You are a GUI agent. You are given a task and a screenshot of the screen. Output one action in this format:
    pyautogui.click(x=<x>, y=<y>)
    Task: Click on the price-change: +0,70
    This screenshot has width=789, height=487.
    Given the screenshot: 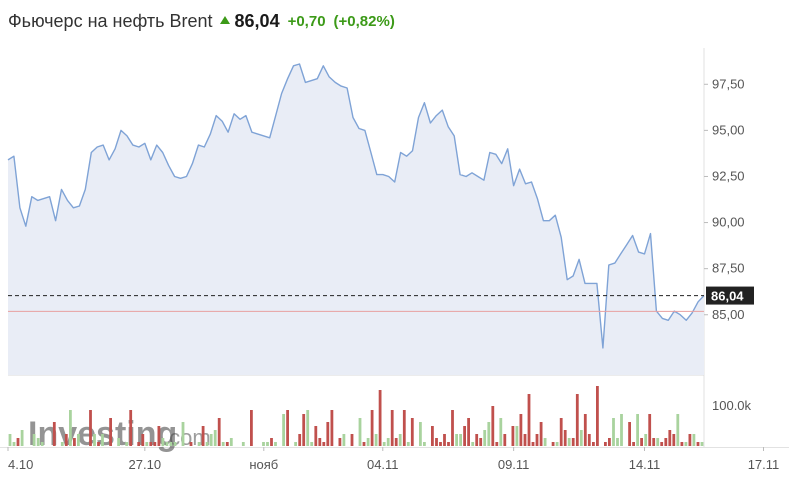 What is the action you would take?
    pyautogui.click(x=306, y=21)
    